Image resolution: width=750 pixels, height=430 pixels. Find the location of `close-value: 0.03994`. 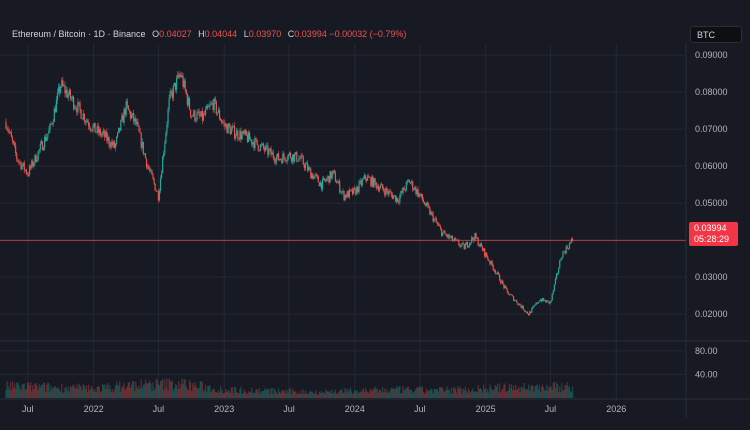

close-value: 0.03994 is located at coordinates (310, 34).